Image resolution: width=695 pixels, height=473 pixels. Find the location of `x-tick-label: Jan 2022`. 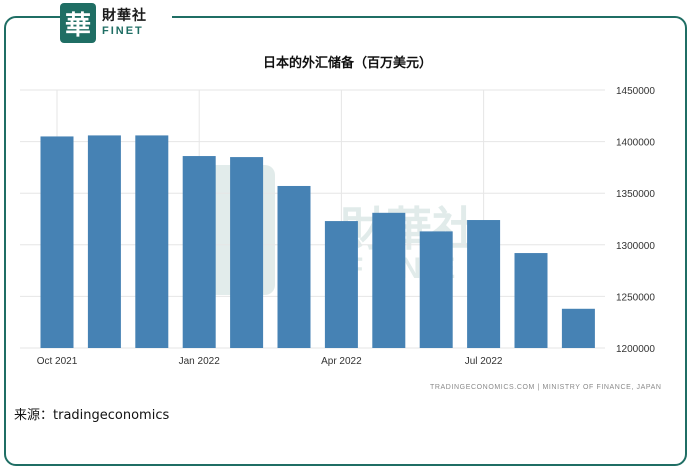

x-tick-label: Jan 2022 is located at coordinates (200, 361).